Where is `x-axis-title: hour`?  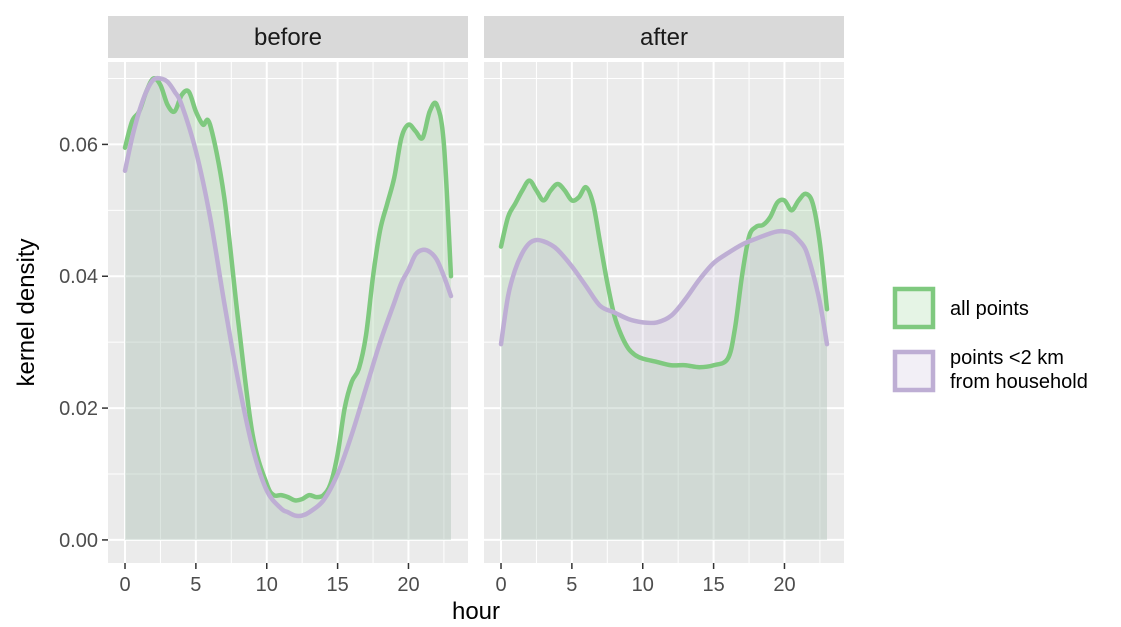
x-axis-title: hour is located at coordinates (476, 611).